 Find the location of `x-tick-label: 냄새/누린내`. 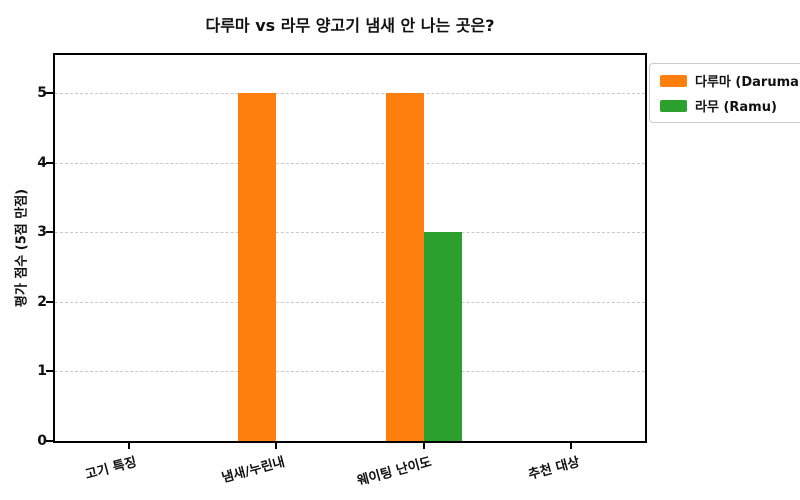

x-tick-label: 냄새/누린내 is located at coordinates (253, 470).